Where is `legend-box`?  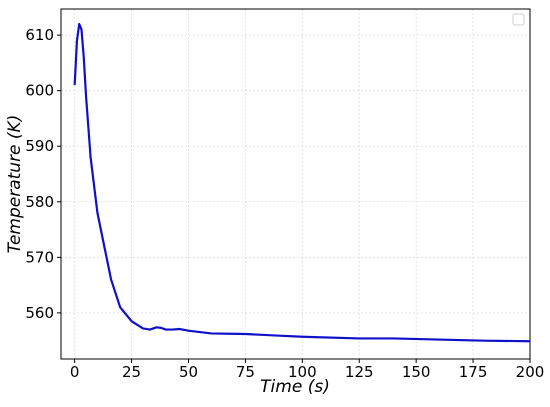
legend-box is located at coordinates (518, 19).